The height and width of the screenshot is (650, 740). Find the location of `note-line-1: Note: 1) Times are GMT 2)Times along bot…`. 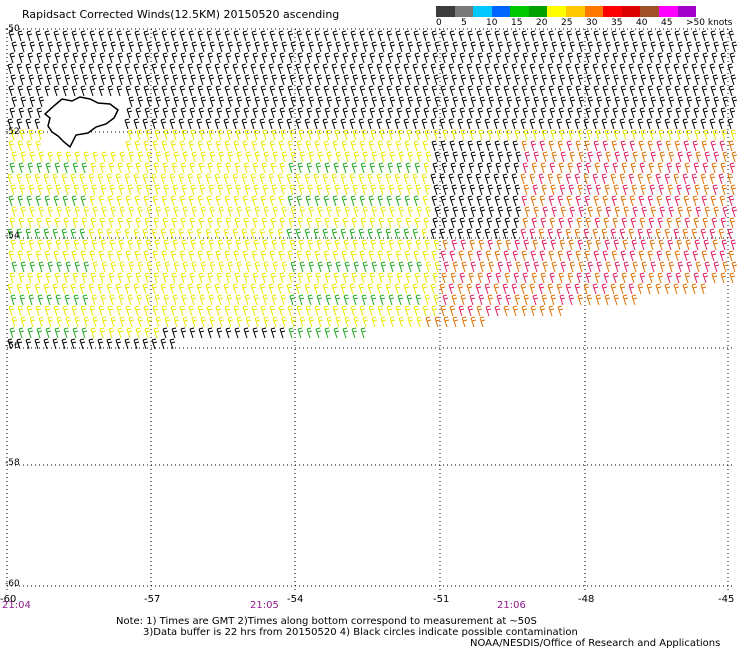

note-line-1: Note: 1) Times are GMT 2)Times along bot… is located at coordinates (326, 621).